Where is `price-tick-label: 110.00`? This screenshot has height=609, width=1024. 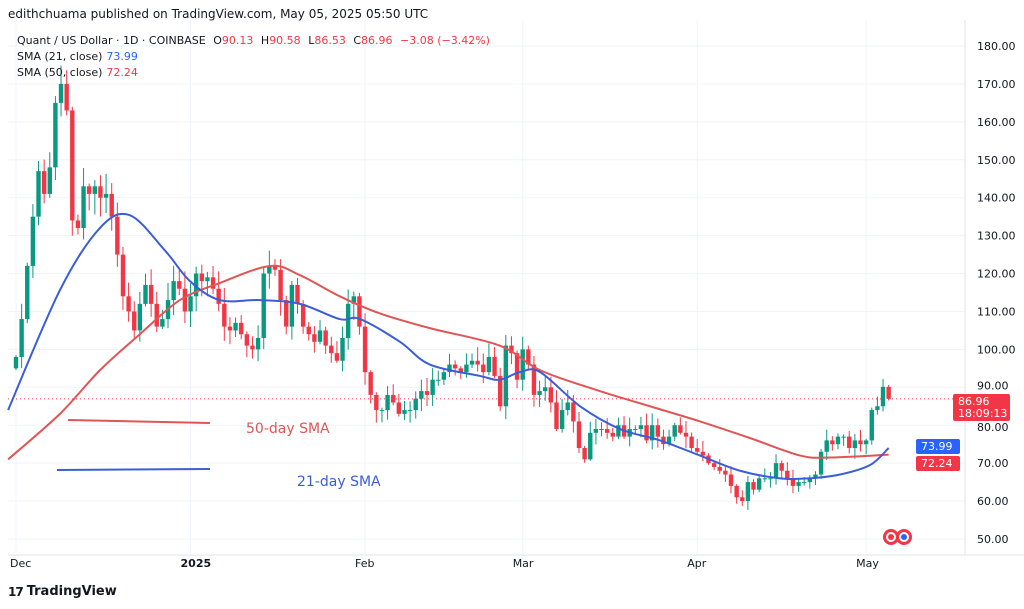
price-tick-label: 110.00 is located at coordinates (996, 311).